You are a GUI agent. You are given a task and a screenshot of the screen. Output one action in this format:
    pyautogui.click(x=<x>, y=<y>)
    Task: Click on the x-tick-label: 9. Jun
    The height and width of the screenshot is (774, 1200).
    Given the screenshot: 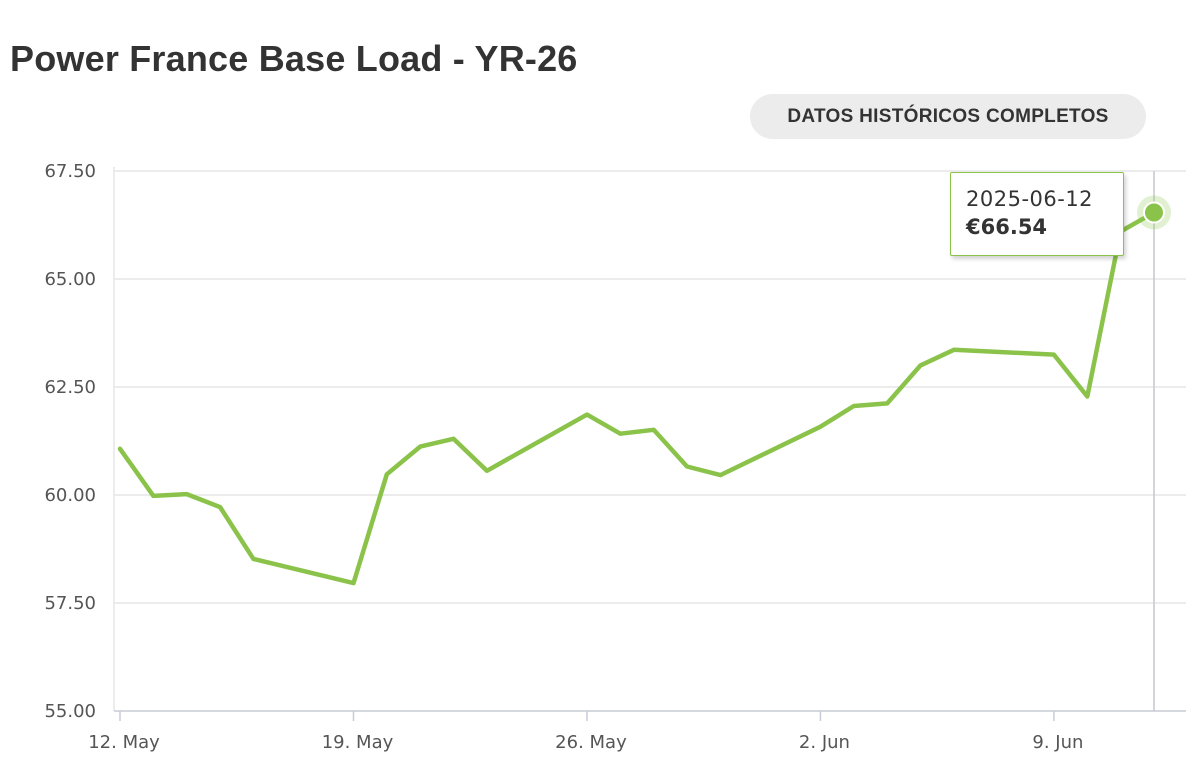 What is the action you would take?
    pyautogui.click(x=1057, y=742)
    